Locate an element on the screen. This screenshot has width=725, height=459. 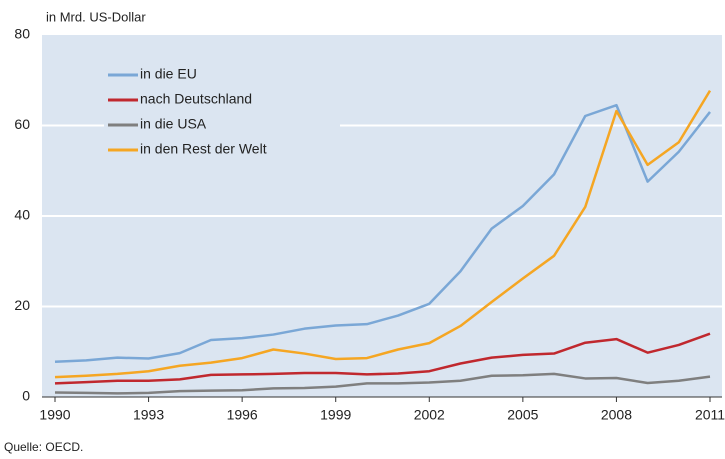
x-tick-label: 2008 is located at coordinates (616, 415).